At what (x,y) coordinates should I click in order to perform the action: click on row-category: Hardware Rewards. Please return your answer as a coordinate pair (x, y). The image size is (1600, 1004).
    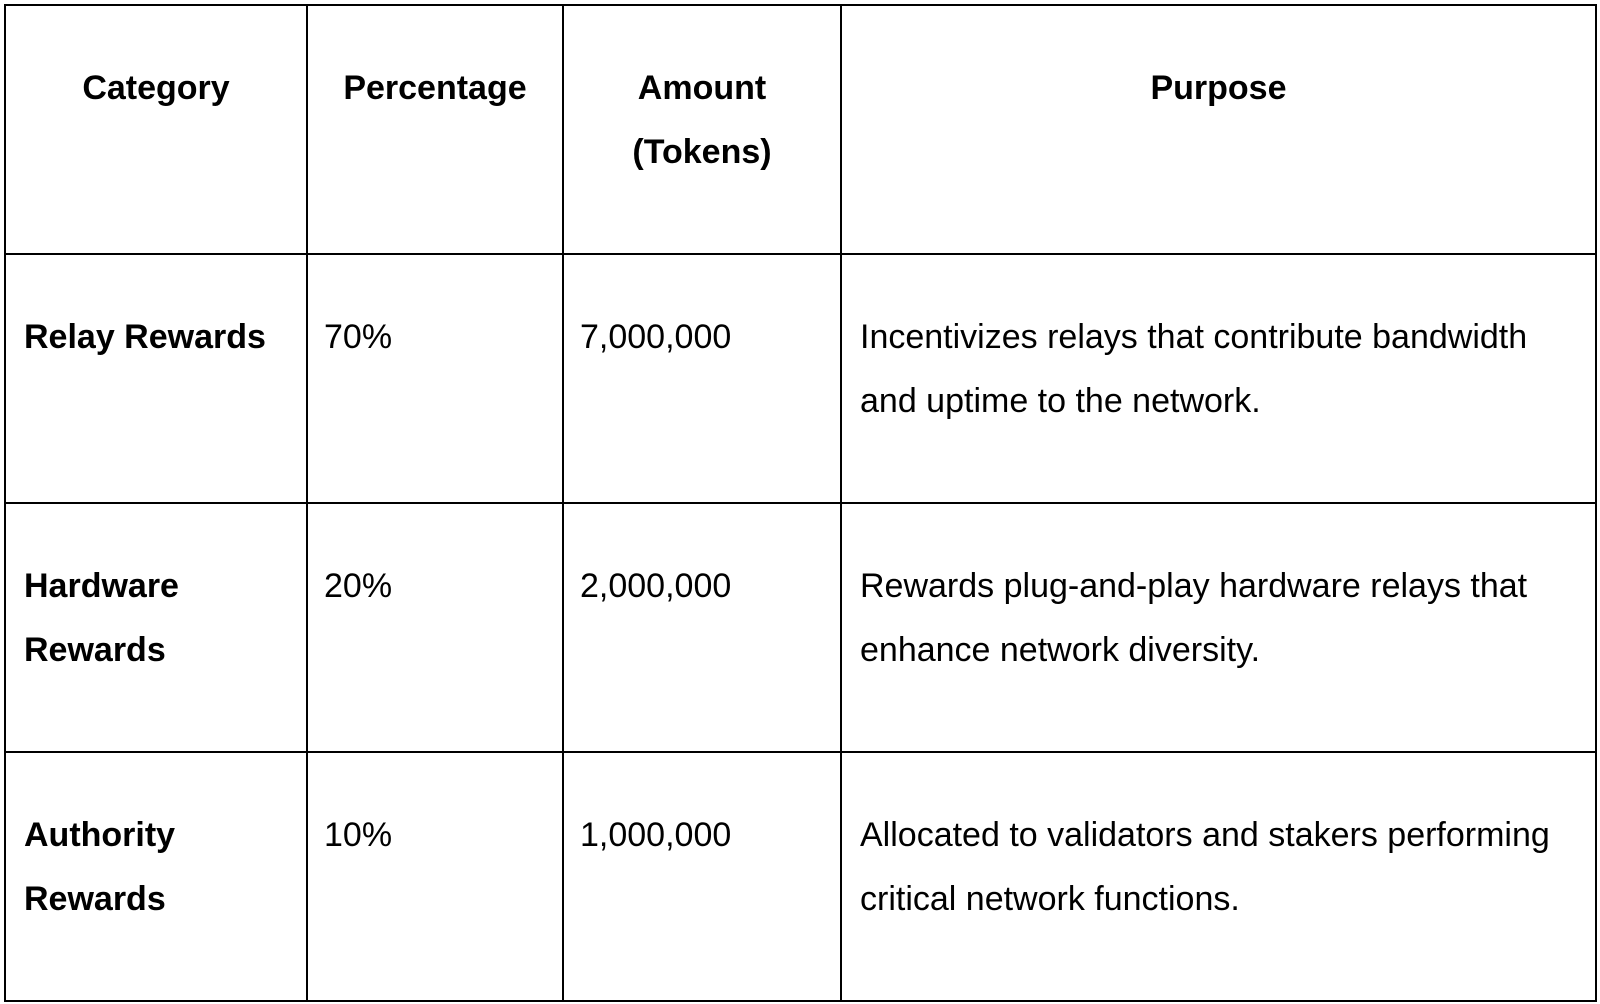
    Looking at the image, I should click on (156, 627).